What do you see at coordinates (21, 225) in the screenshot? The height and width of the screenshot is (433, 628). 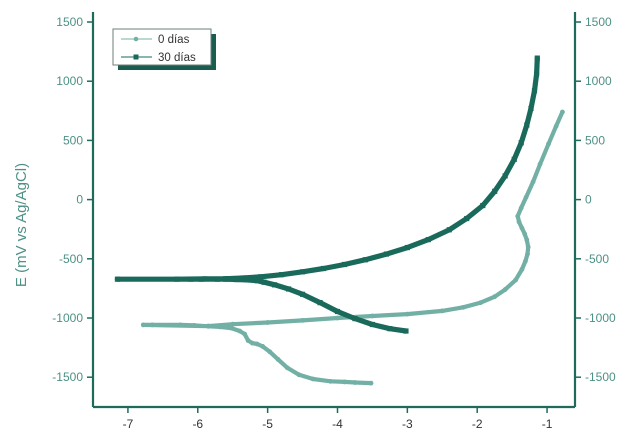 I see `y-axis-title: E (mV vs Ag/AgCl)` at bounding box center [21, 225].